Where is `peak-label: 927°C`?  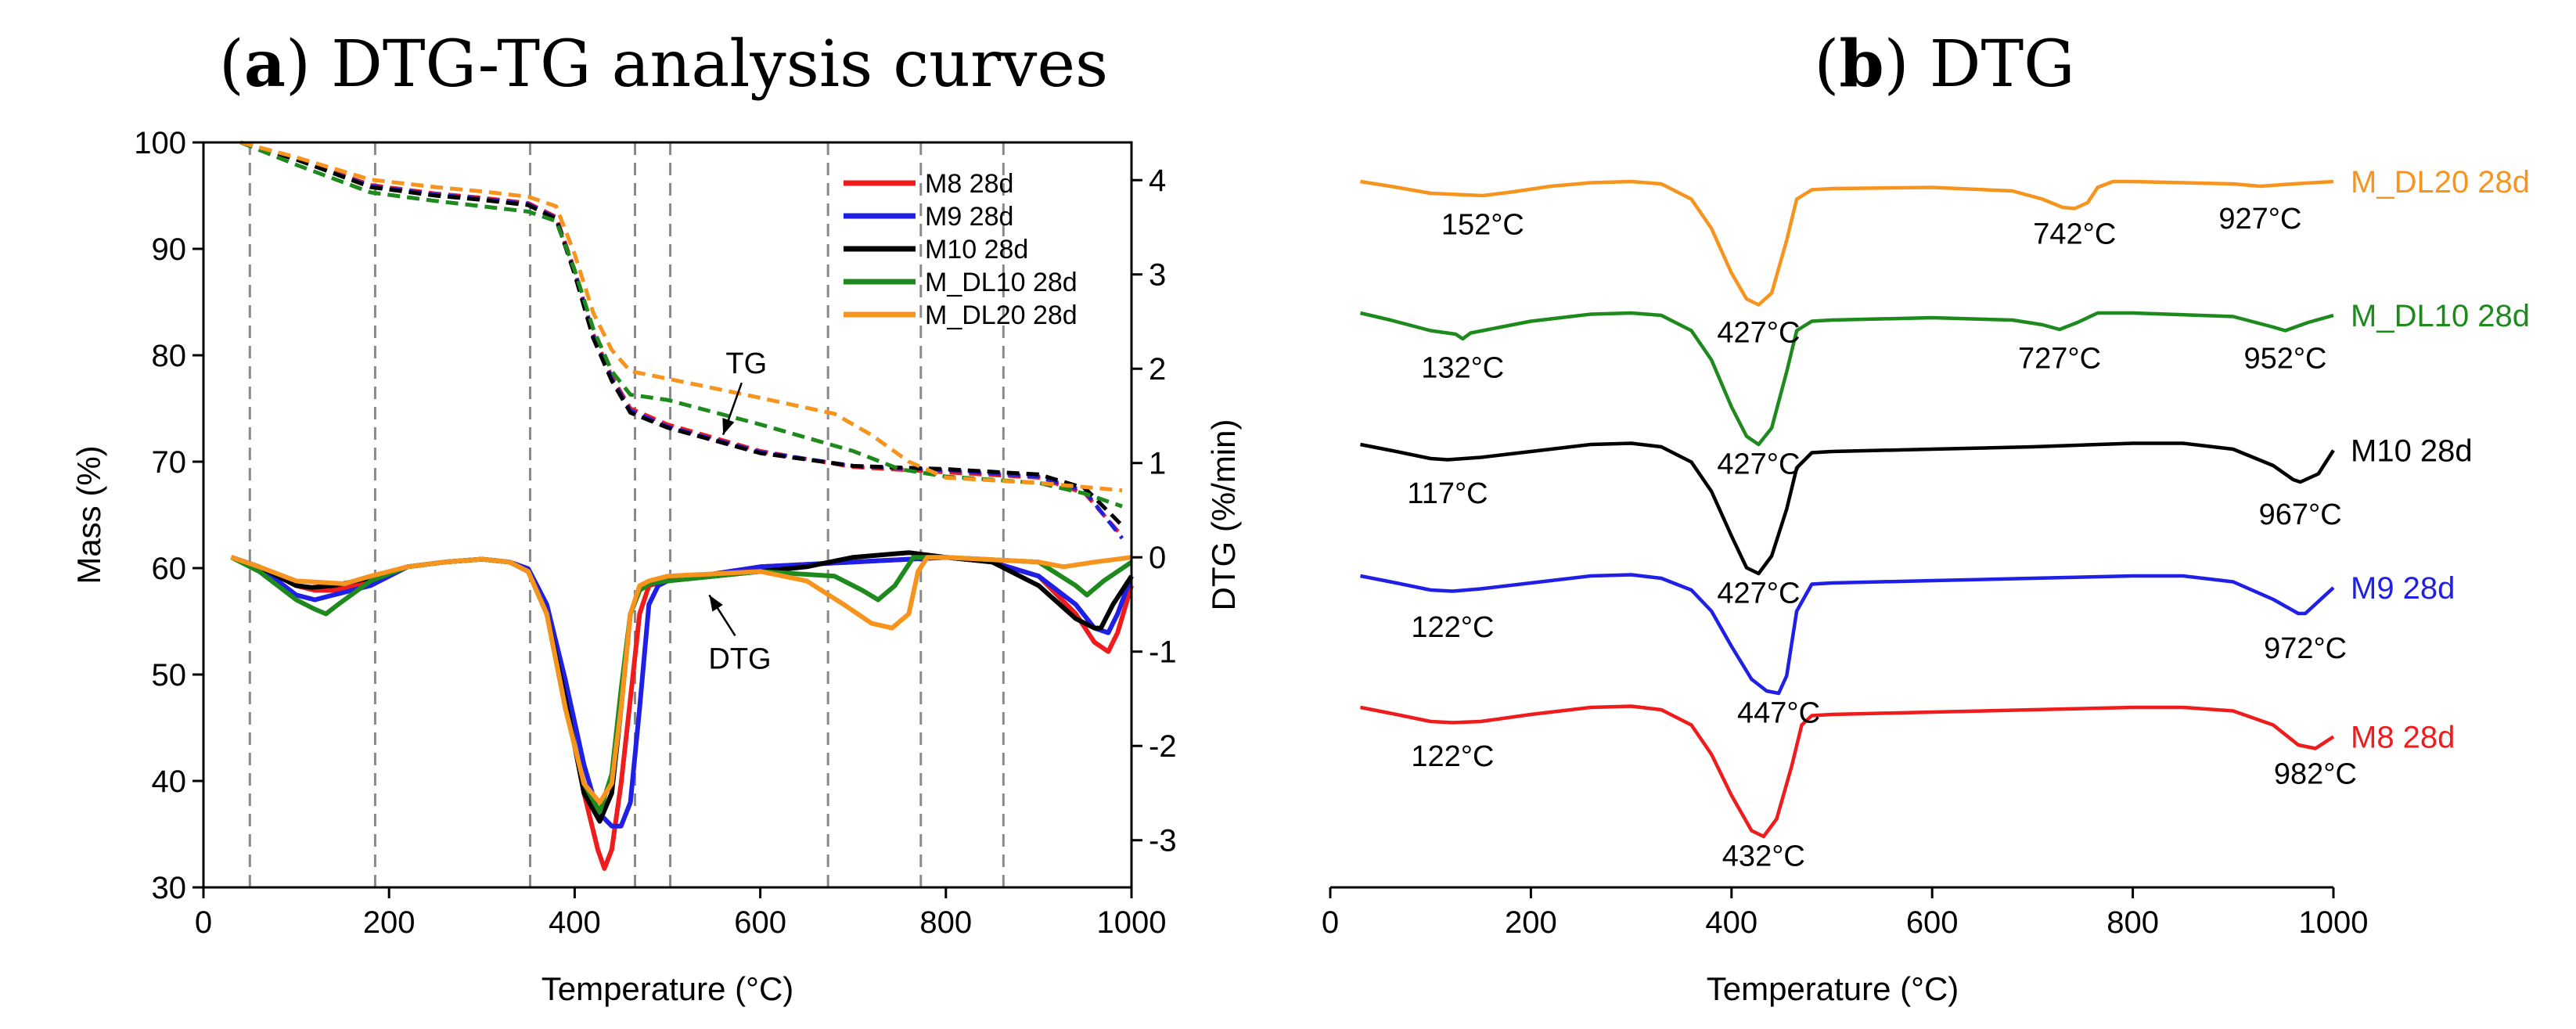
peak-label: 927°C is located at coordinates (2259, 219).